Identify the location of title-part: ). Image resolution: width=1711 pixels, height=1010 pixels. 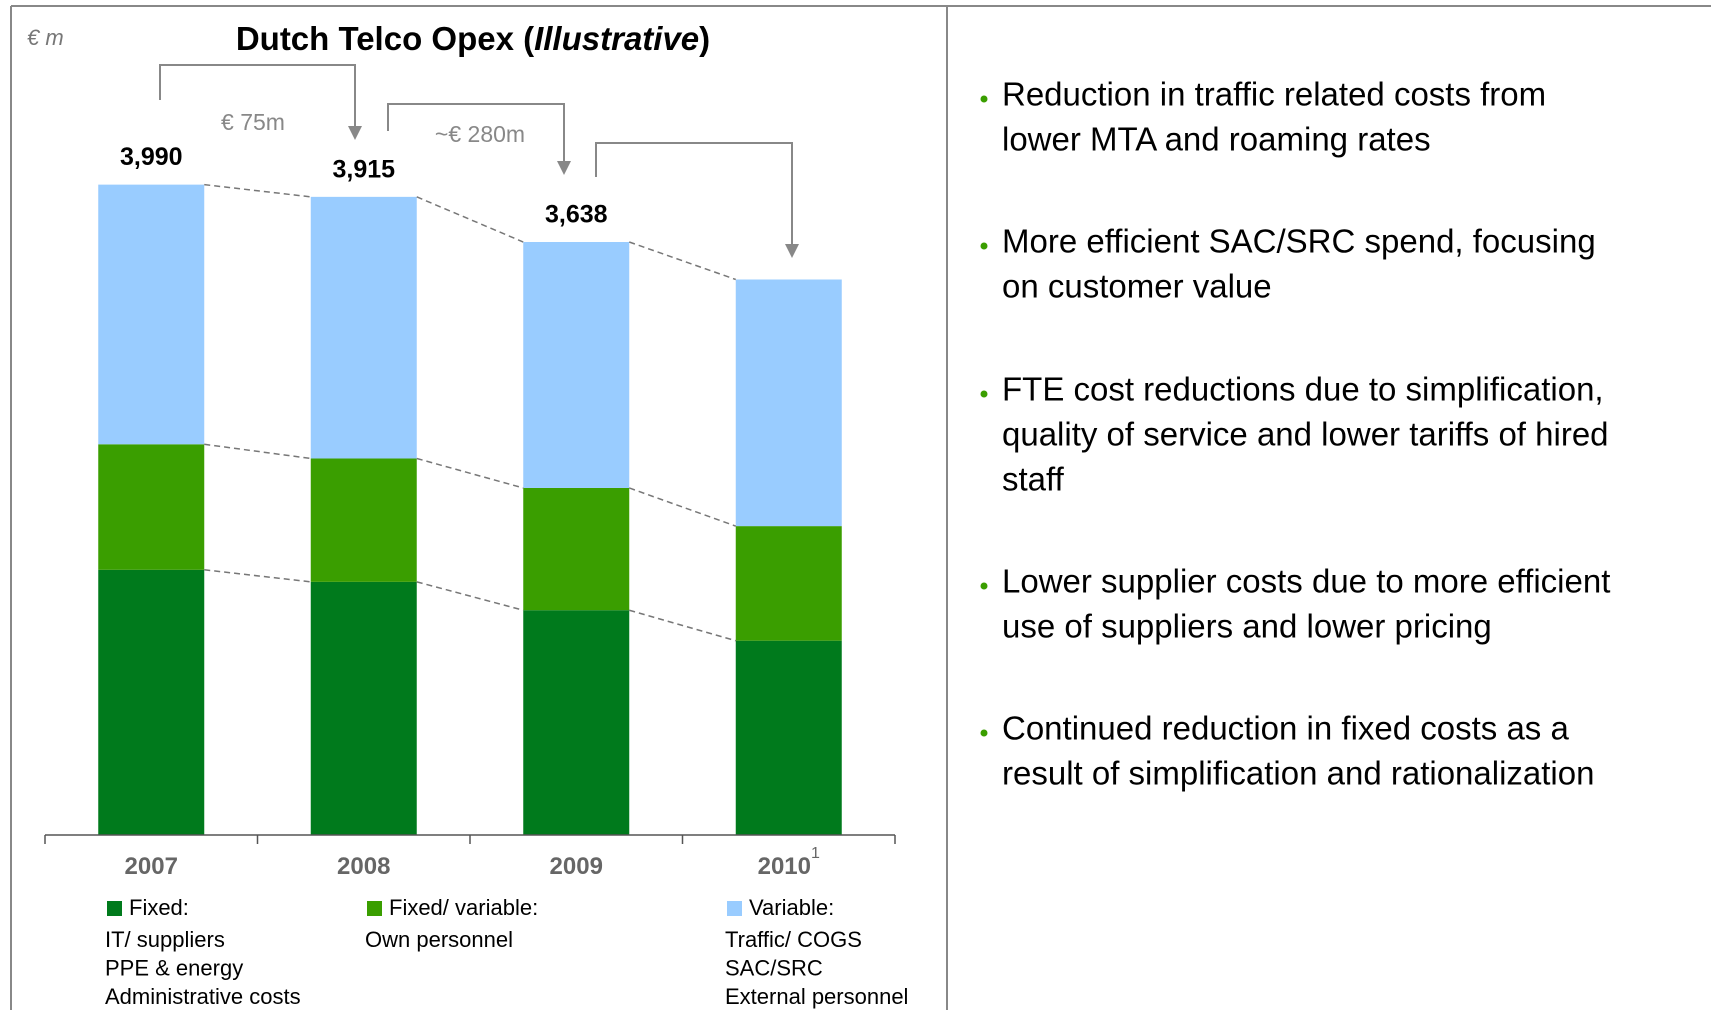
(704, 38).